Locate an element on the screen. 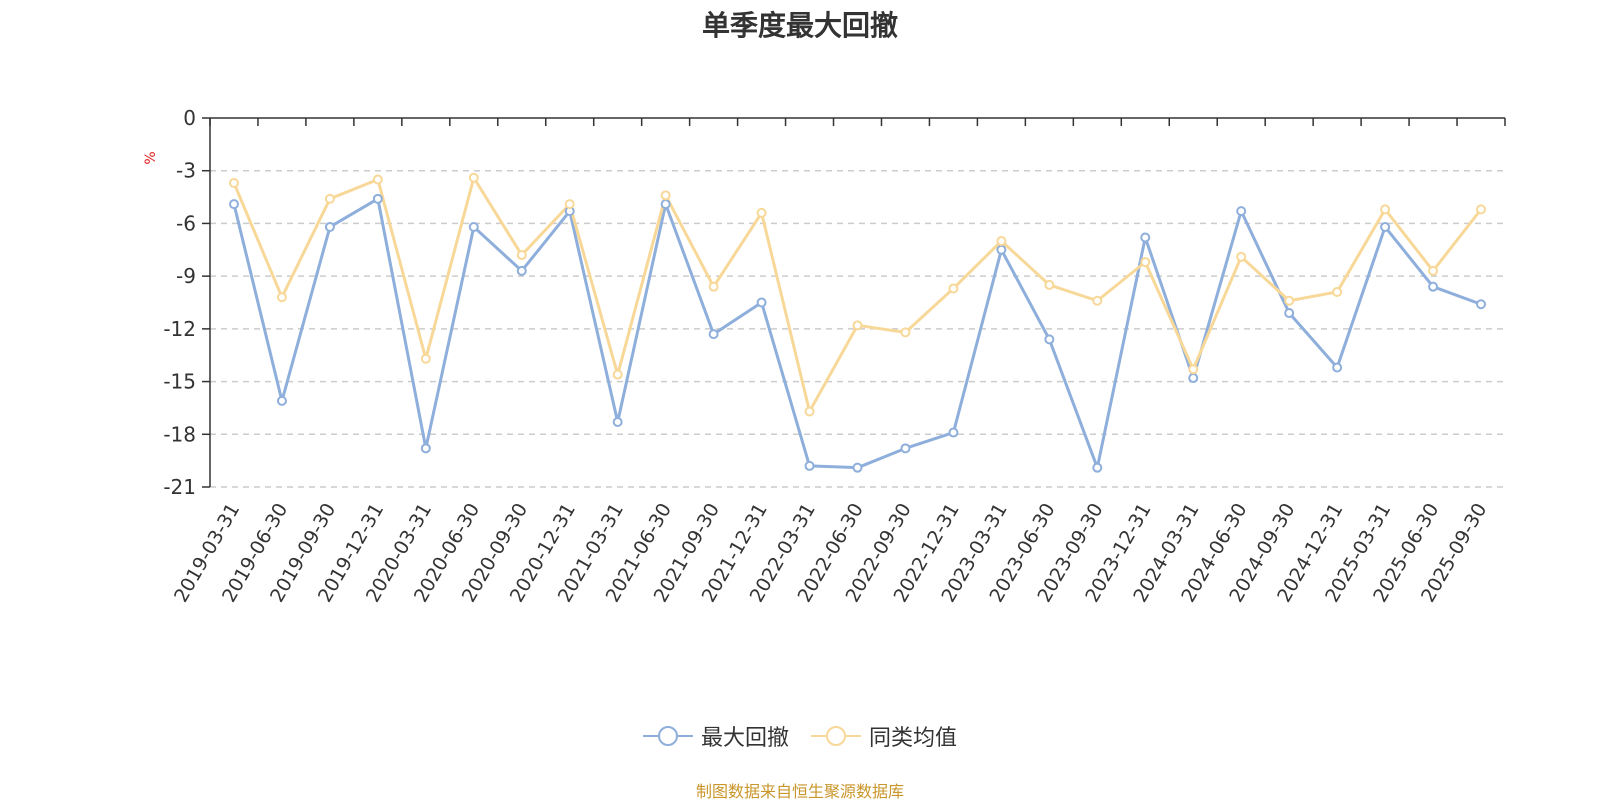 The width and height of the screenshot is (1600, 802). legend-label-series-0: 最大回撤 is located at coordinates (744, 738).